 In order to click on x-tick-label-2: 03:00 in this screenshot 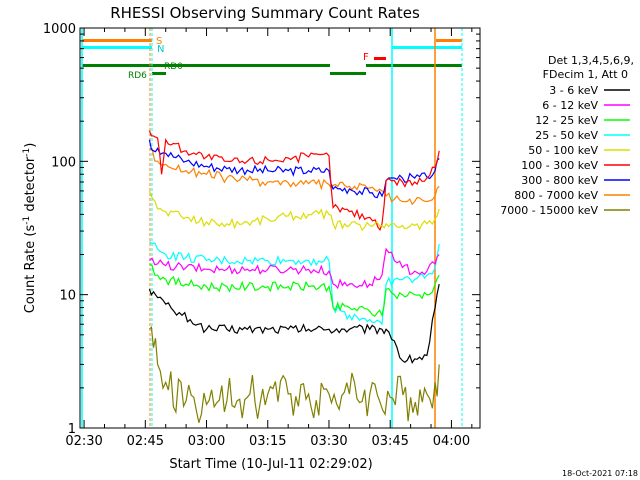, I will do `click(206, 441)`.